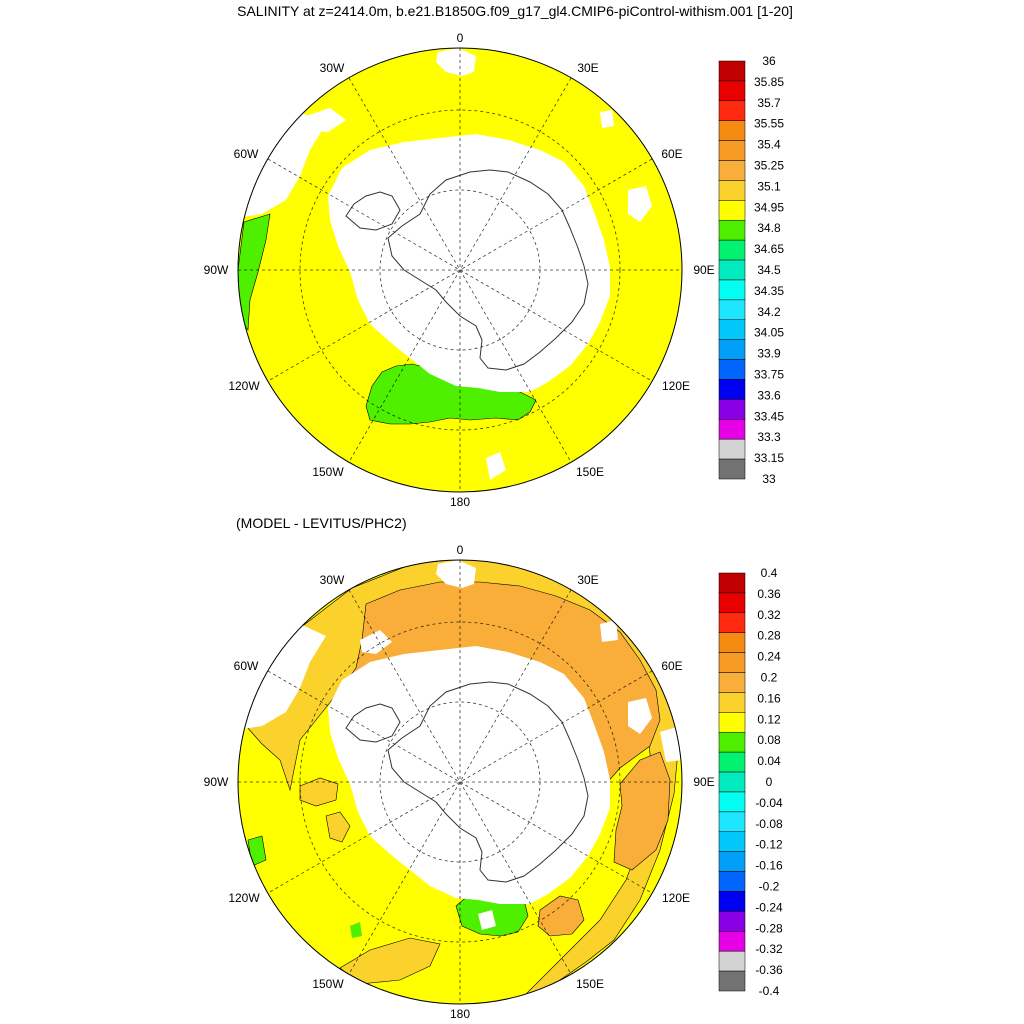  Describe the element at coordinates (703, 270) in the screenshot. I see `lon-label: 90E` at that location.